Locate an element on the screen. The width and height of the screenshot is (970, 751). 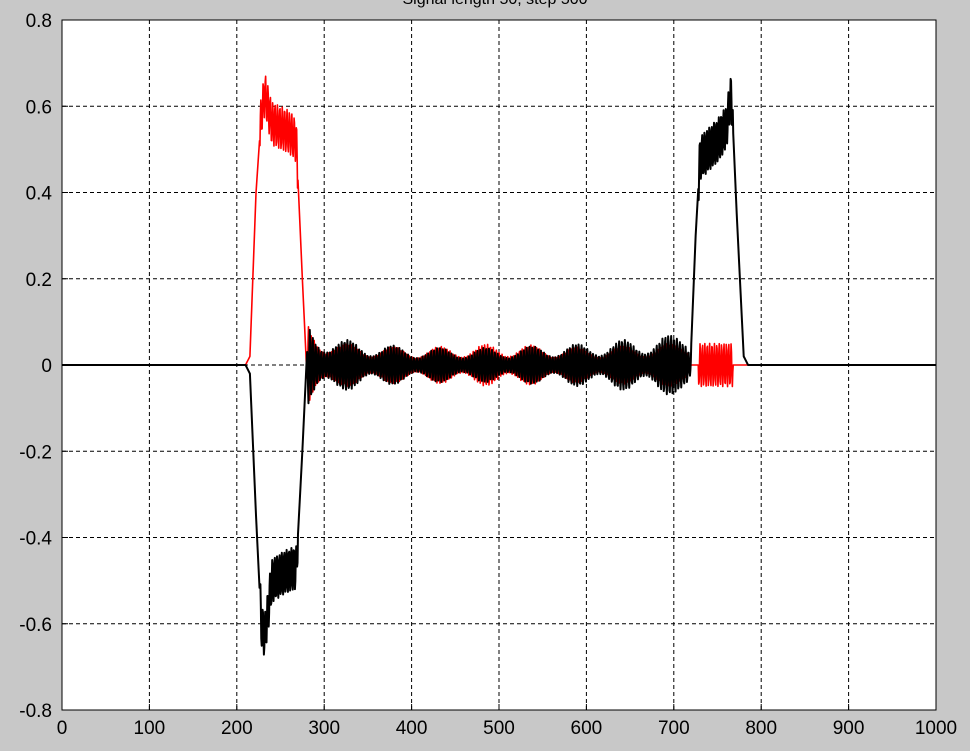
y-tick-label: -0.6 is located at coordinates (35, 625).